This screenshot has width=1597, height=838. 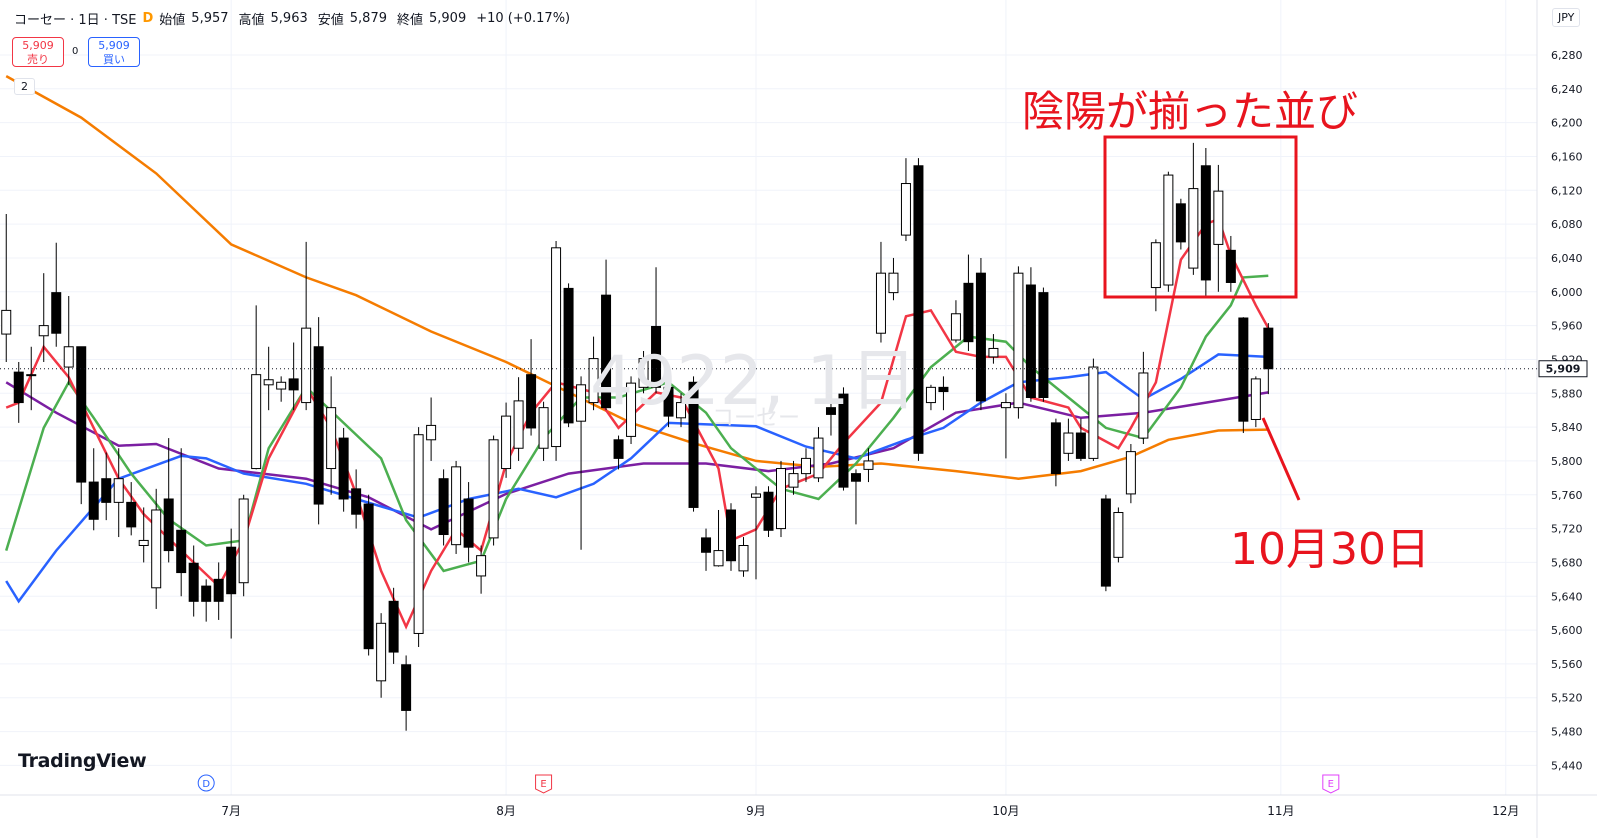 What do you see at coordinates (1567, 190) in the screenshot?
I see `y-tick-label: 6,120` at bounding box center [1567, 190].